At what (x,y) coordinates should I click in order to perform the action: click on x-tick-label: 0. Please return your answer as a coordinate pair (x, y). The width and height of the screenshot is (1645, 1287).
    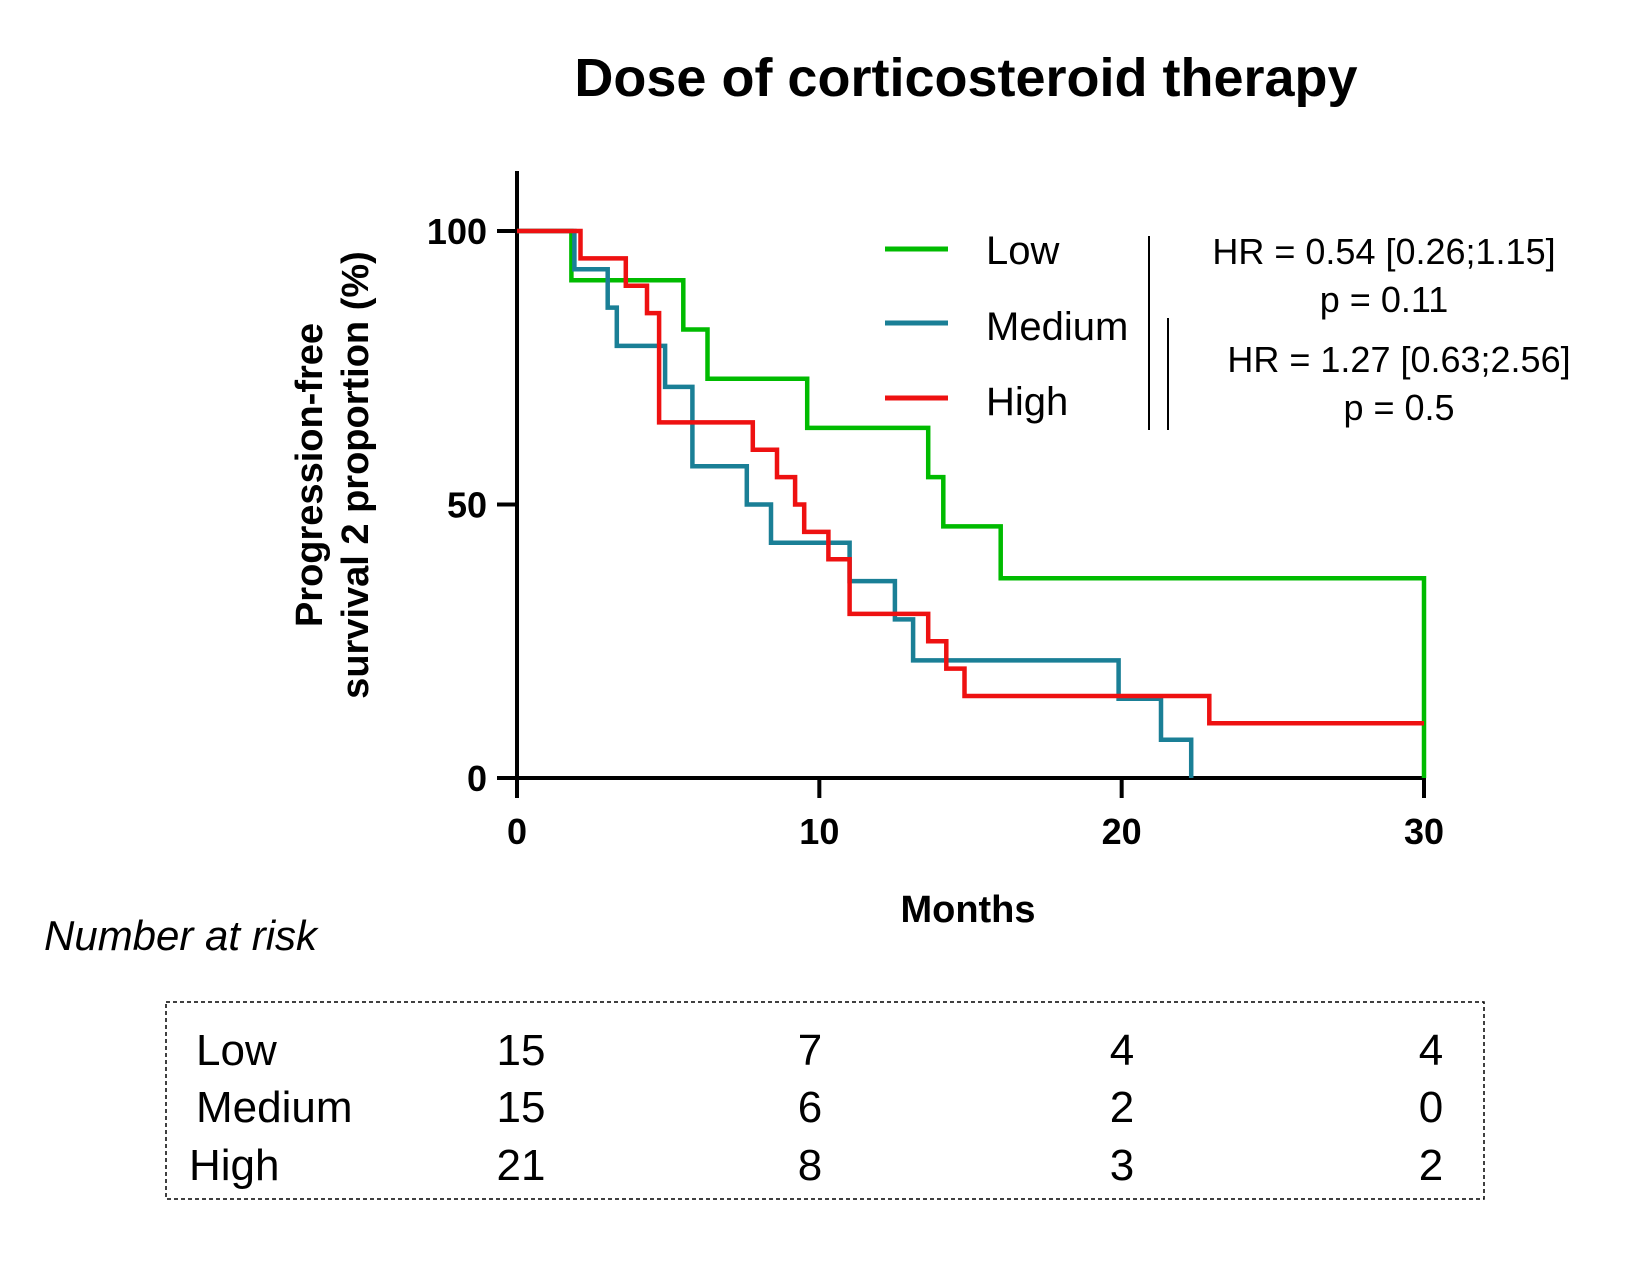
    Looking at the image, I should click on (517, 831).